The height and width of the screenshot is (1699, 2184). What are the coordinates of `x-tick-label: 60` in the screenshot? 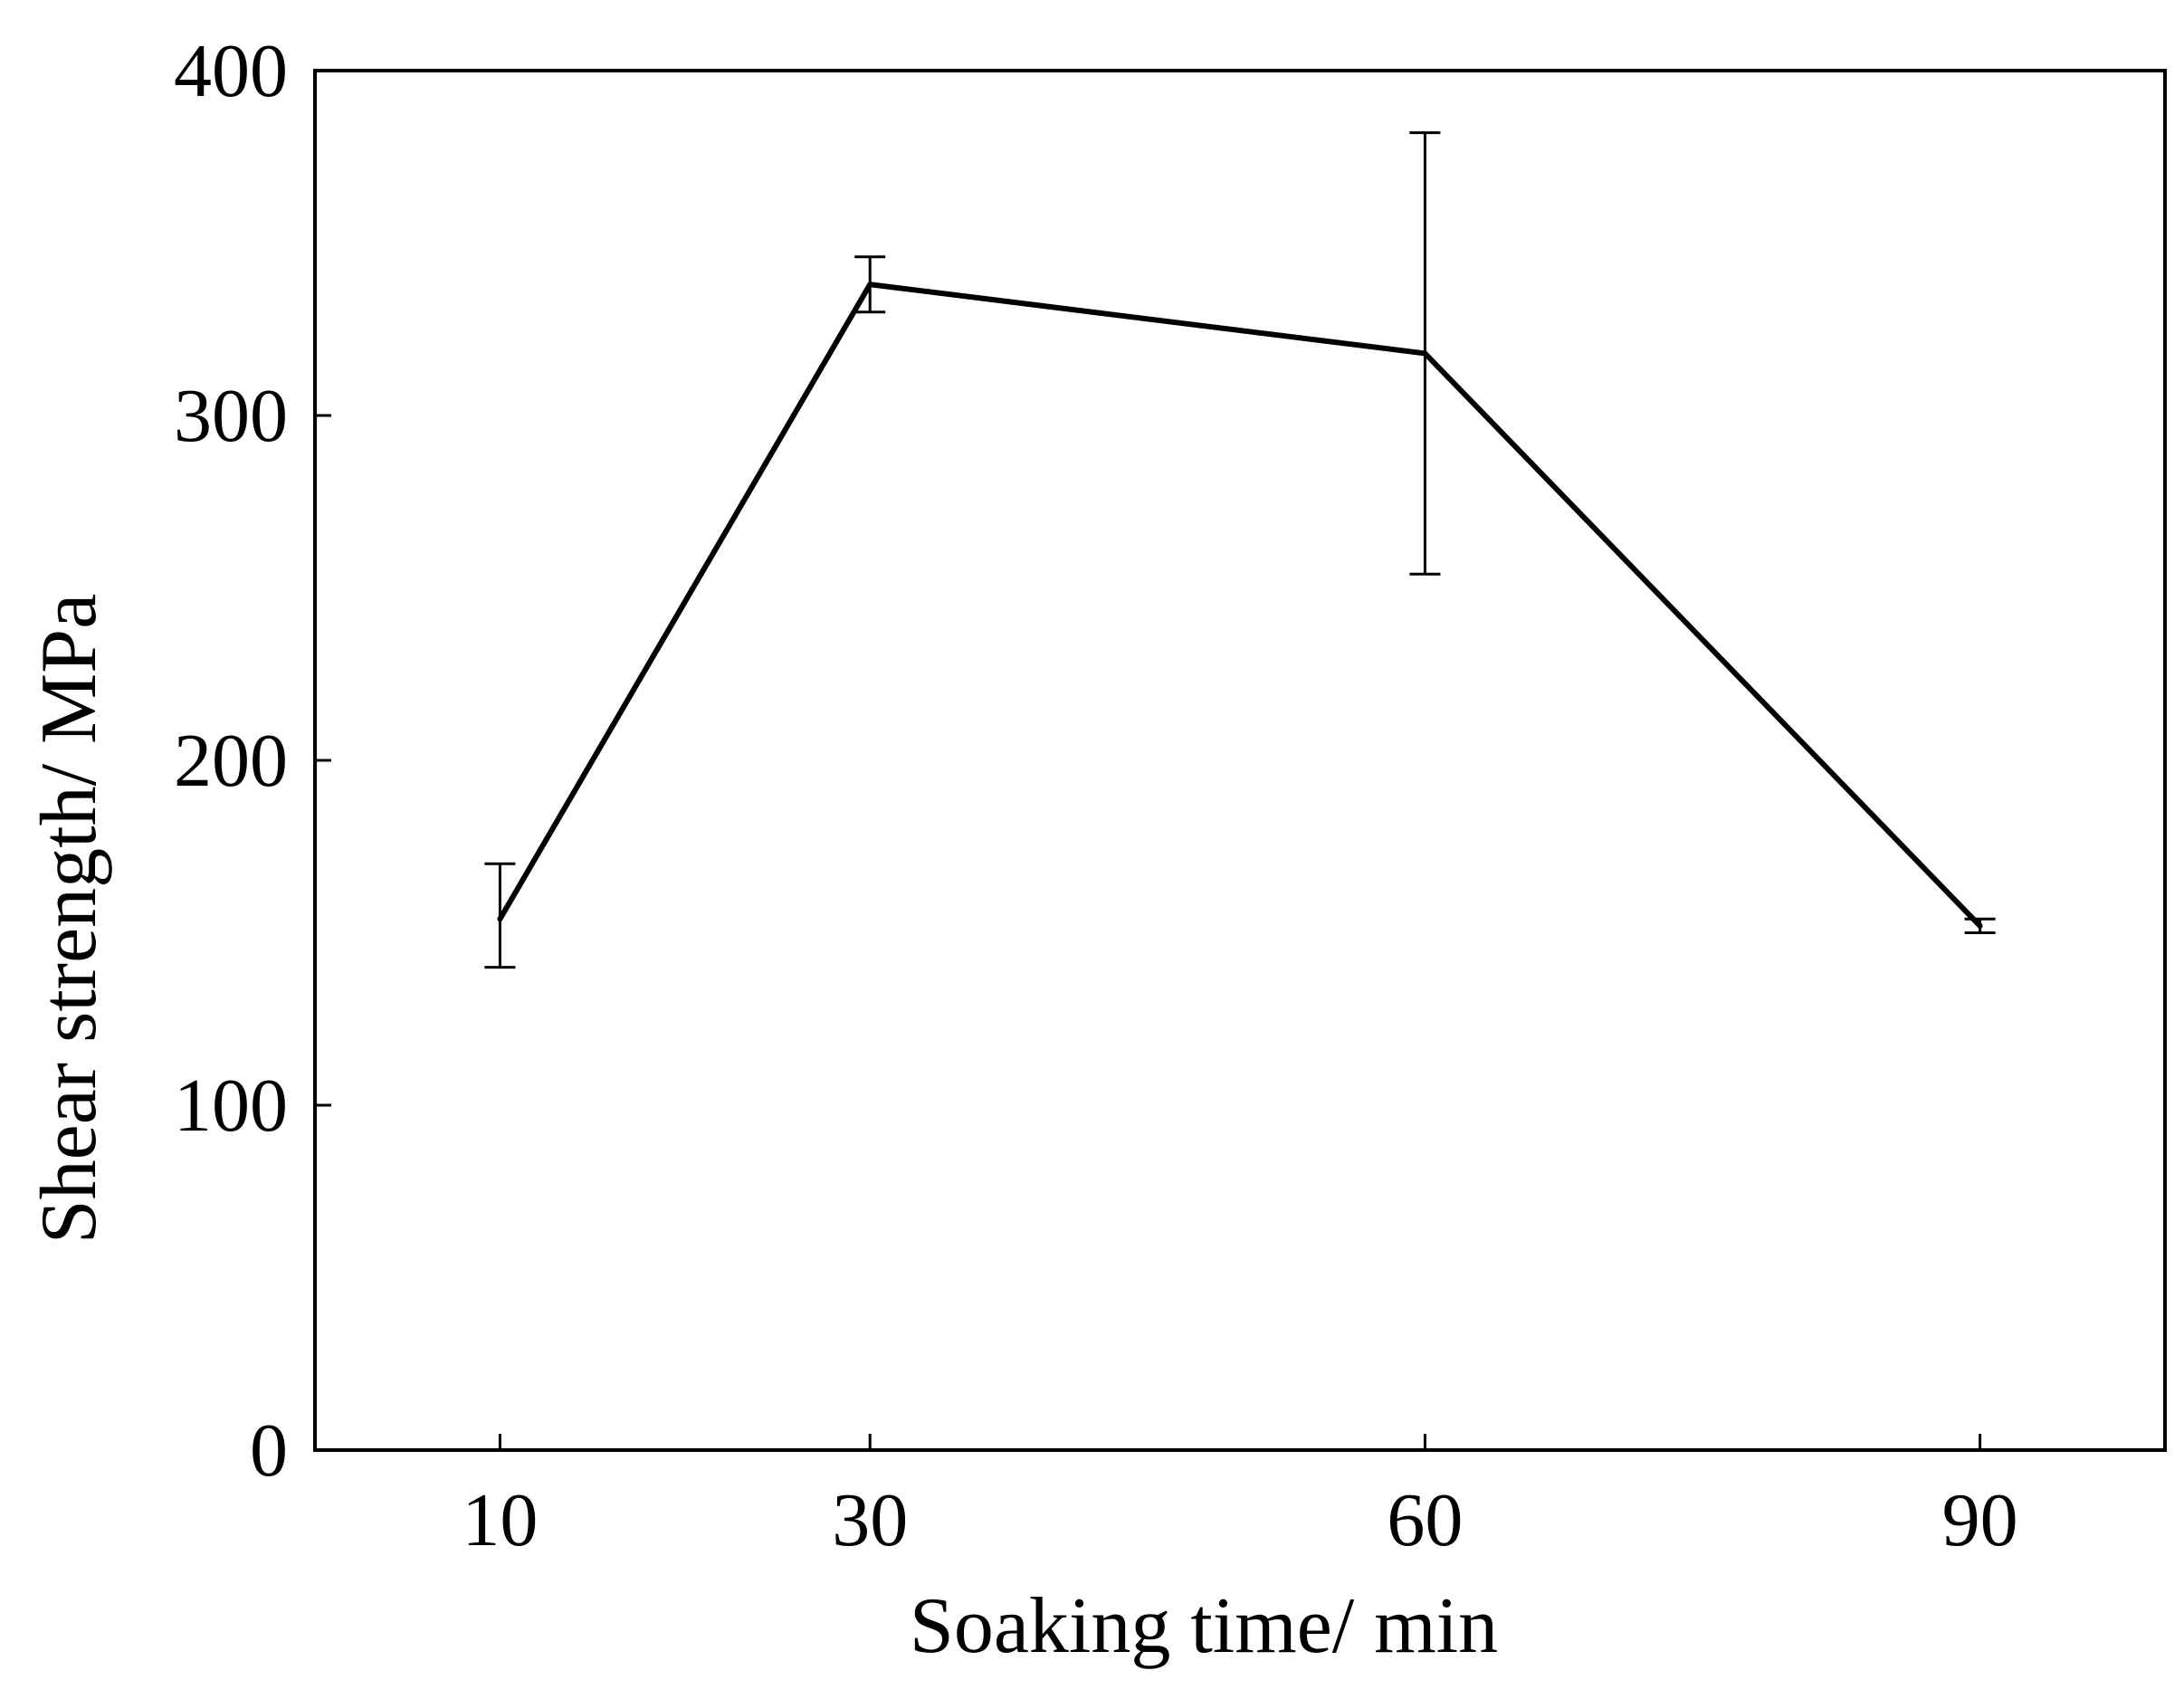 It's located at (1425, 1520).